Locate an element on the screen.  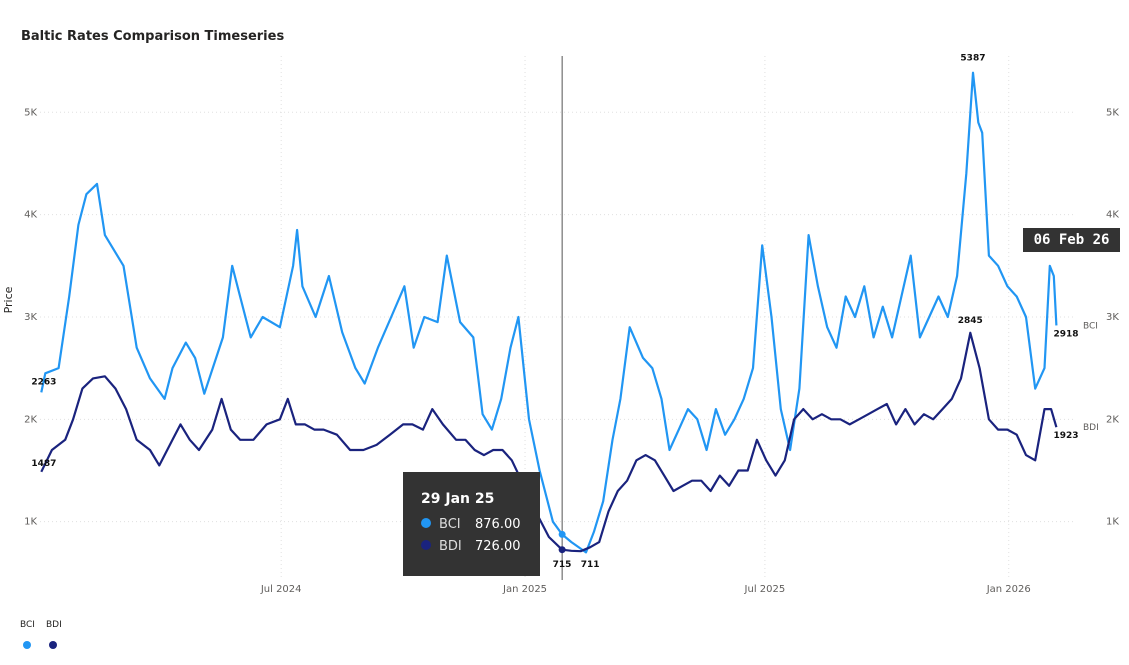
bci-legend-dot-icon is located at coordinates (27, 645).